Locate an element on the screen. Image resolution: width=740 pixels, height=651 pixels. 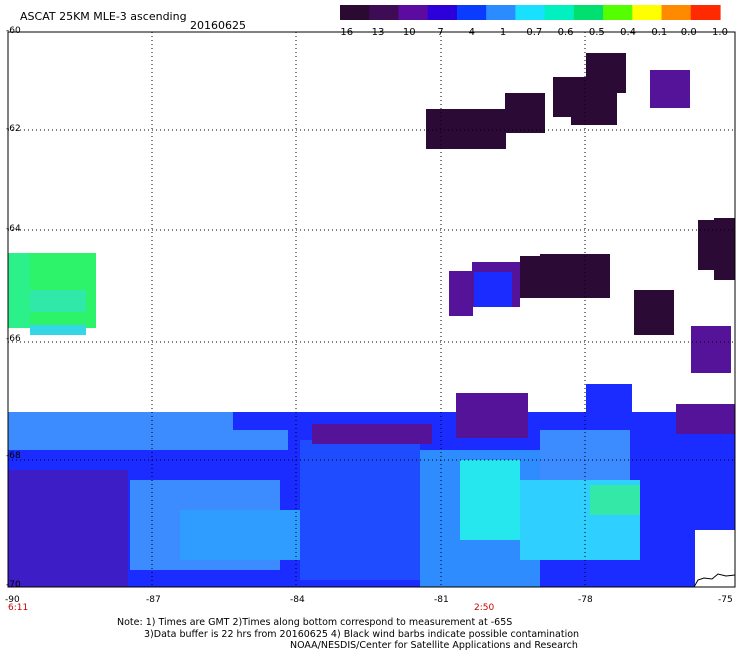
lat-label: -62 is located at coordinates (13, 129).